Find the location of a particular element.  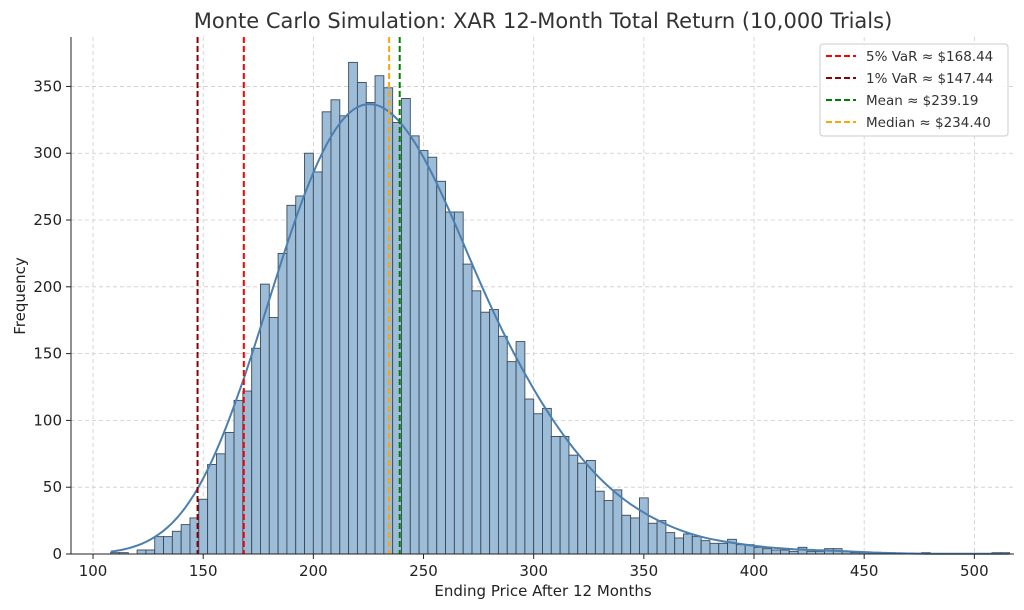

y-tick-label: 350 is located at coordinates (47, 86).